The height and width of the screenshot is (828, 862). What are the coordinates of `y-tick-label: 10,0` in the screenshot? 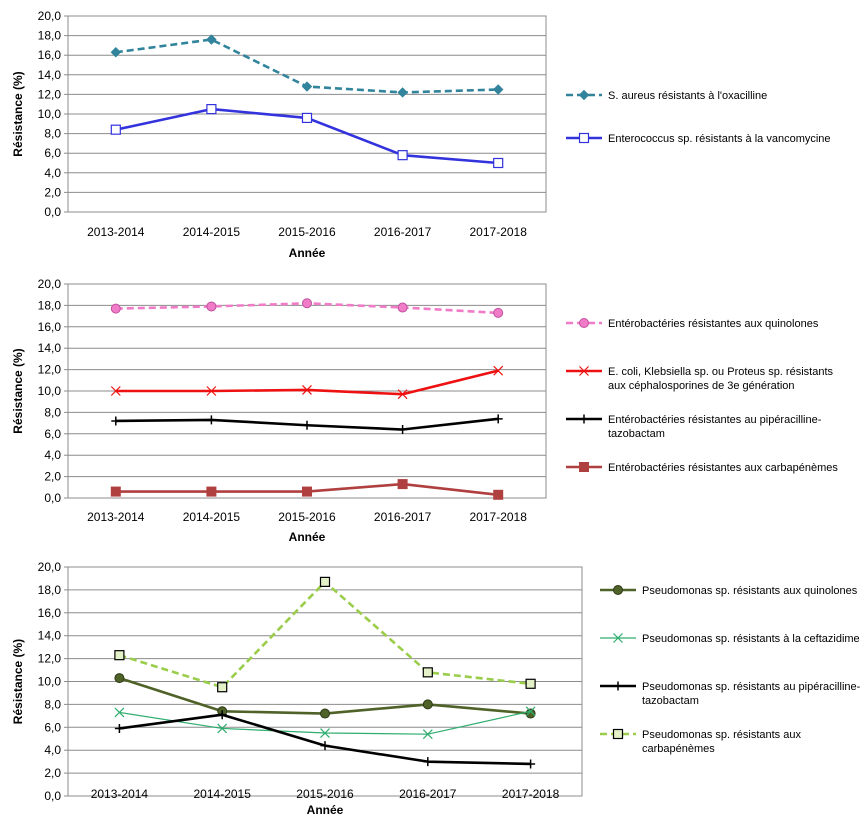 It's located at (50, 682).